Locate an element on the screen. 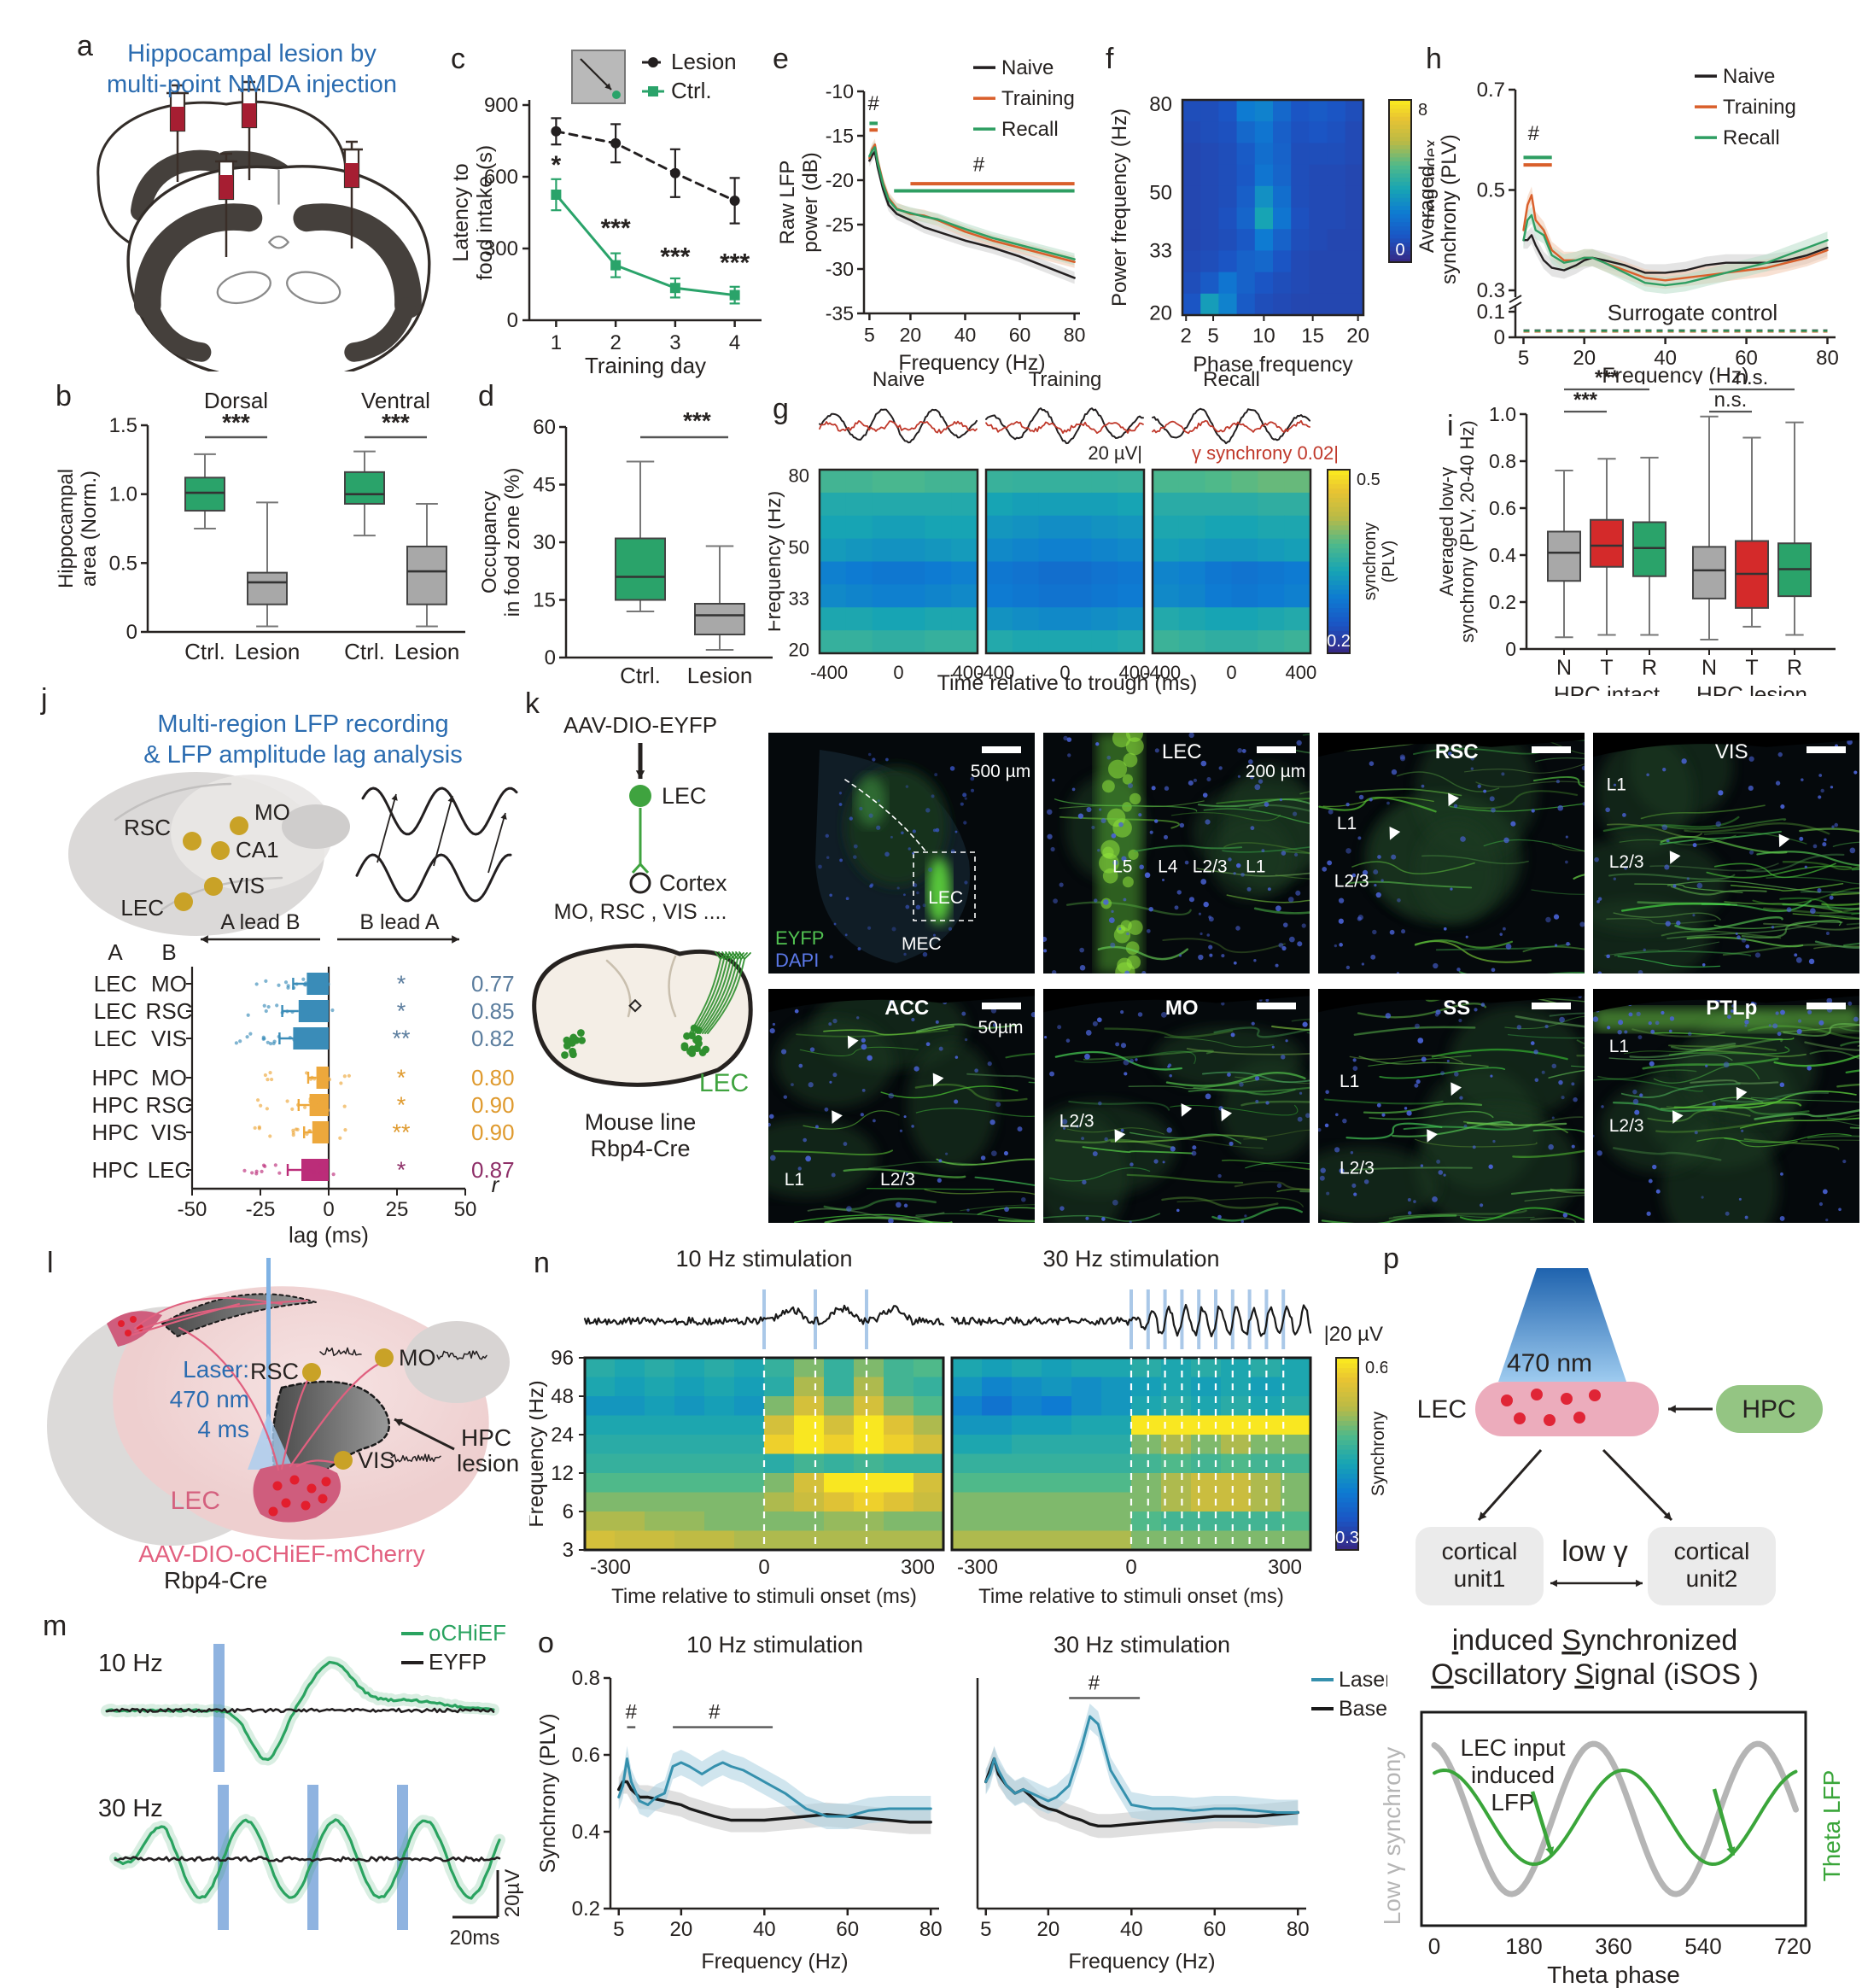  thalamus-outline is located at coordinates (244, 288).